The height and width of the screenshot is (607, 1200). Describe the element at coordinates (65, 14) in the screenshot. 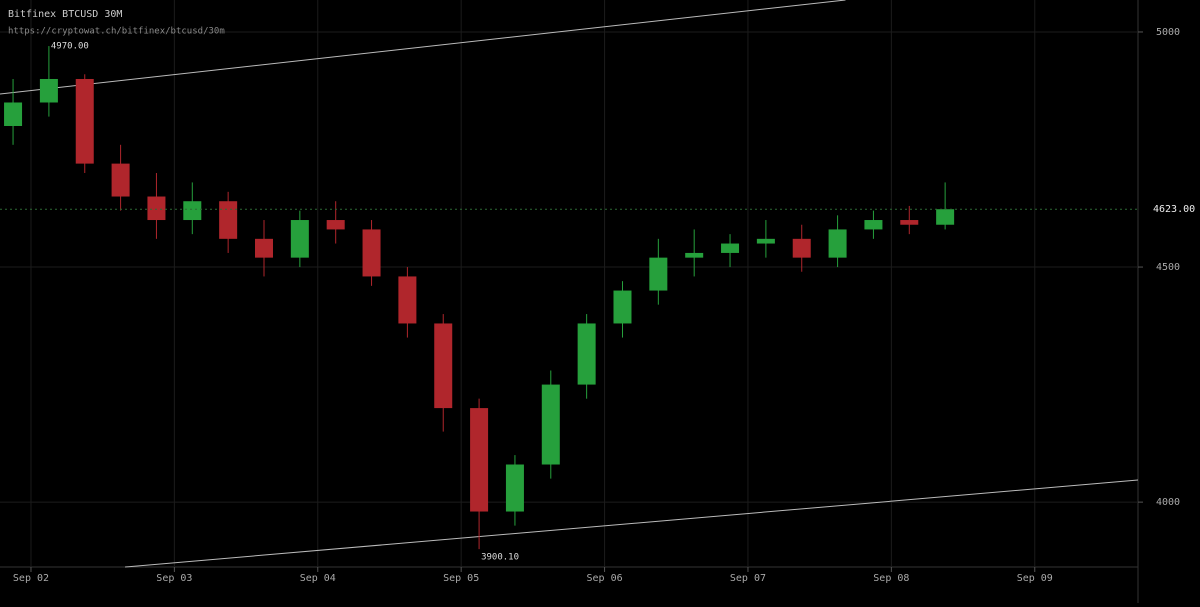

I see `chart-title: Bitfinex BTCUSD 30M` at that location.